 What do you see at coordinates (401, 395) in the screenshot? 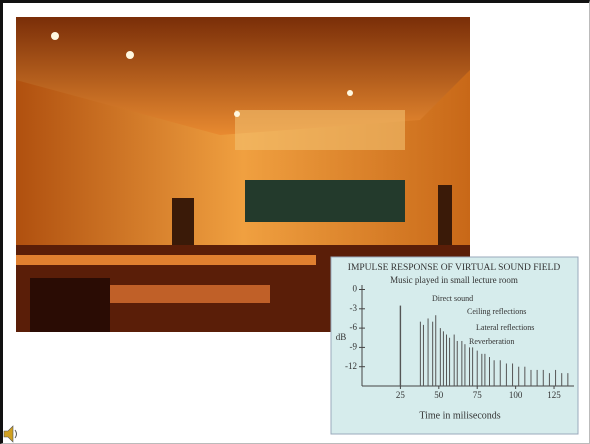
I see `x-tick-label: 25` at bounding box center [401, 395].